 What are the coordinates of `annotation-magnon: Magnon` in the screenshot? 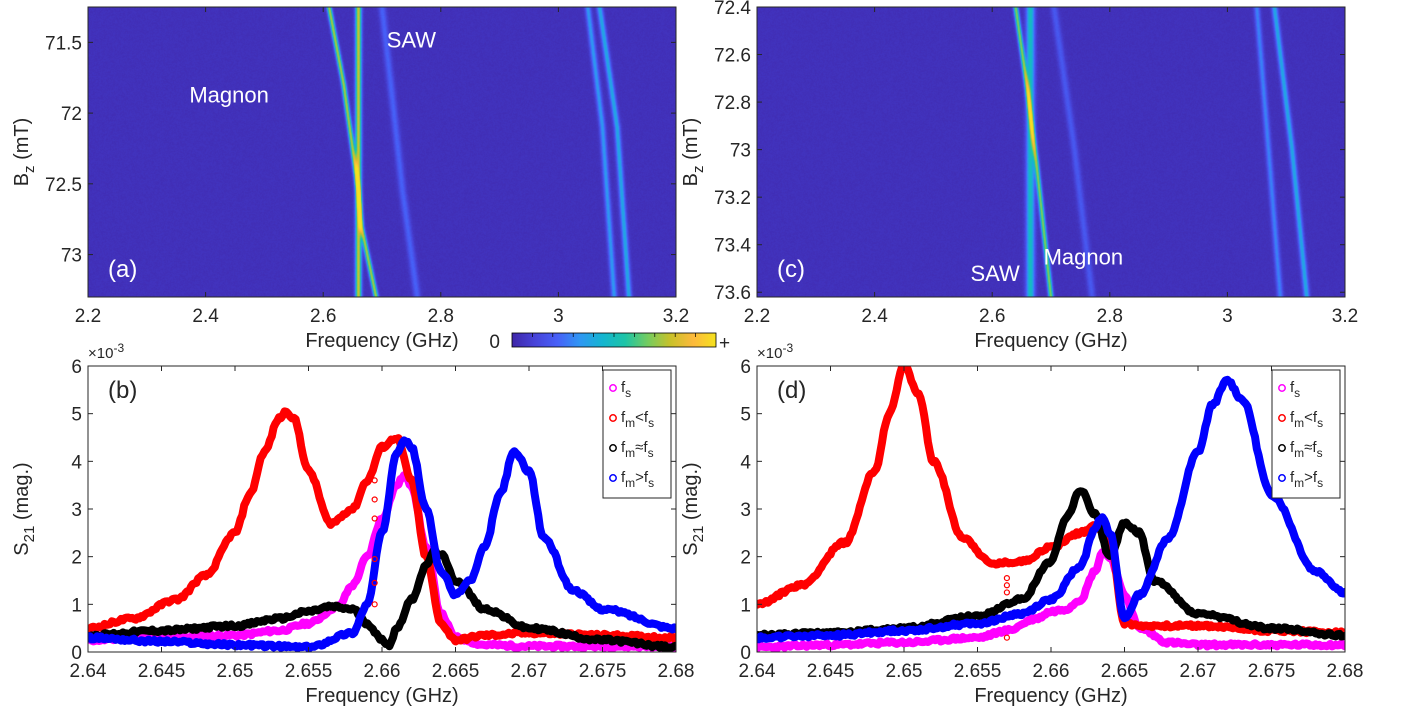 It's located at (229, 95).